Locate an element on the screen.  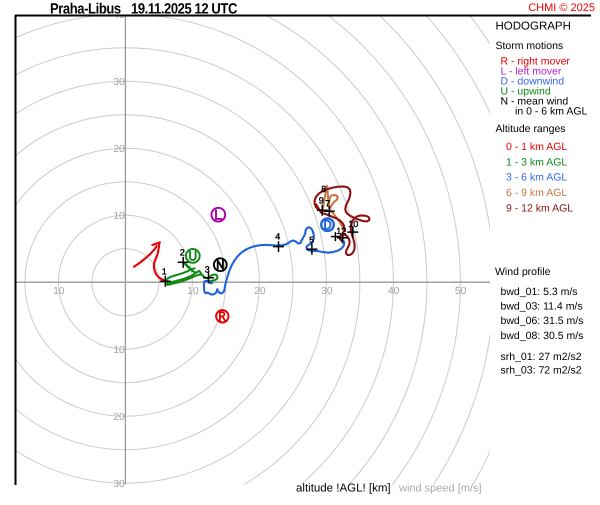
svg-text: bwd_06: 31.5 m/s is located at coordinates (542, 321).